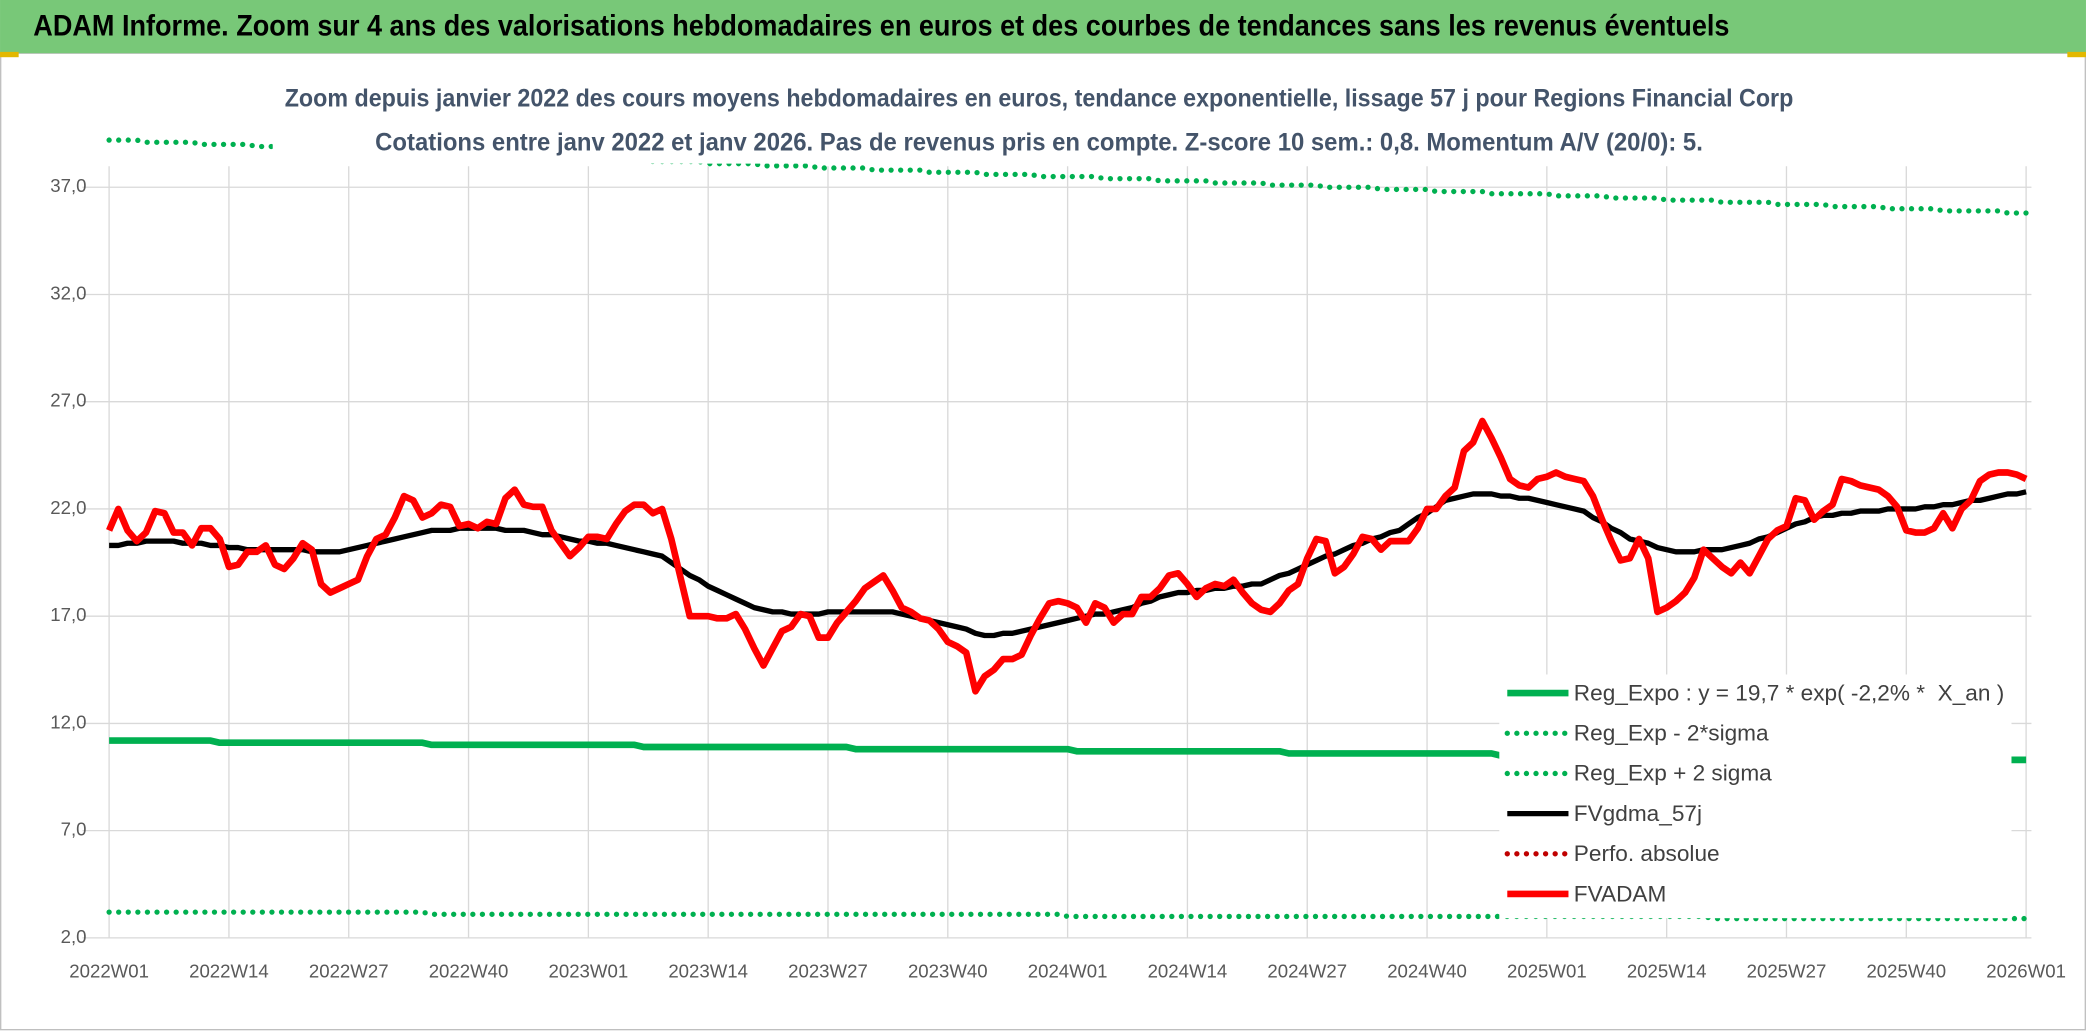  What do you see at coordinates (1037, 121) in the screenshot?
I see `subtitle-backdrop` at bounding box center [1037, 121].